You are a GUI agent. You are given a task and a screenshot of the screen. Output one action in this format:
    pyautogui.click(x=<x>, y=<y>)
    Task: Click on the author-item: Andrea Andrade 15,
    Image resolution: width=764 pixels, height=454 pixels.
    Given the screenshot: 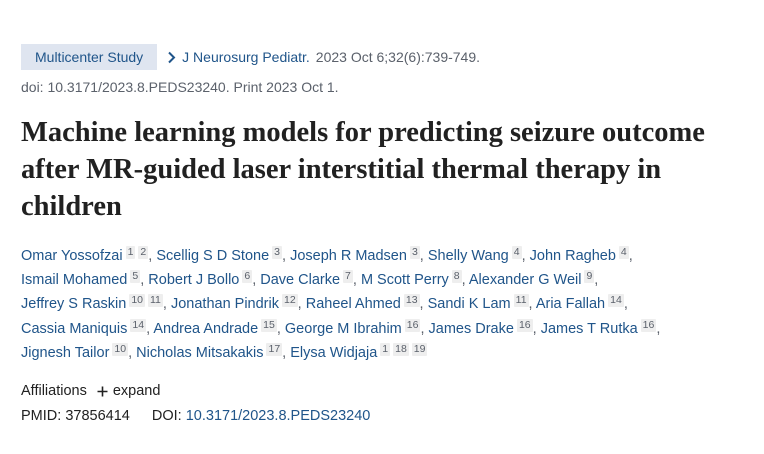 What is the action you would take?
    pyautogui.click(x=217, y=327)
    